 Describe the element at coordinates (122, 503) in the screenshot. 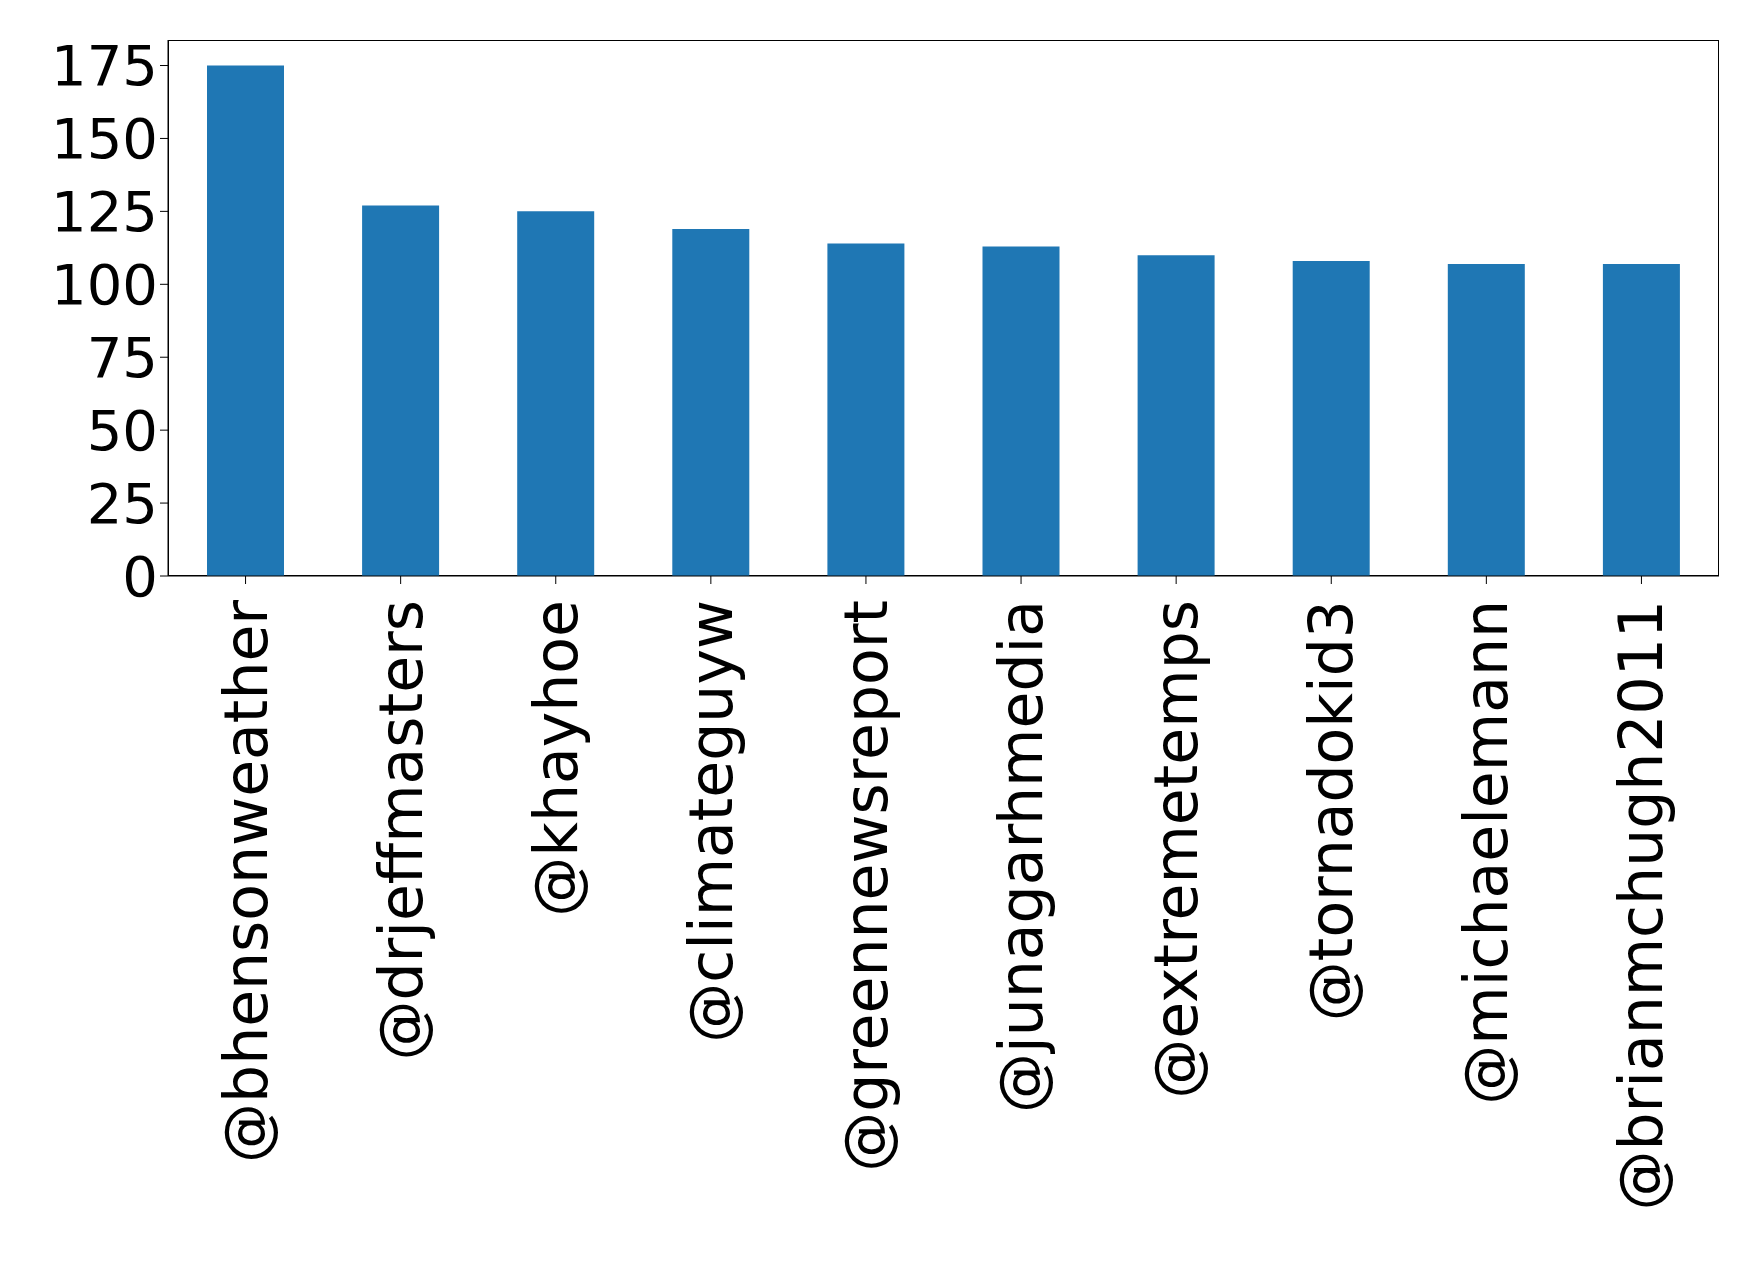

I see `y-tick-label: 25` at that location.